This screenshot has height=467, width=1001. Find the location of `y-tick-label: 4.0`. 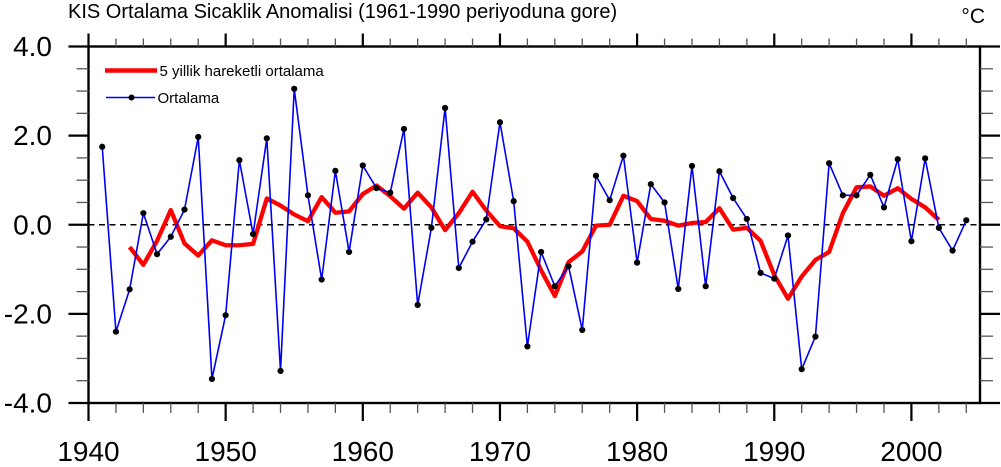

y-tick-label: 4.0 is located at coordinates (32, 46).